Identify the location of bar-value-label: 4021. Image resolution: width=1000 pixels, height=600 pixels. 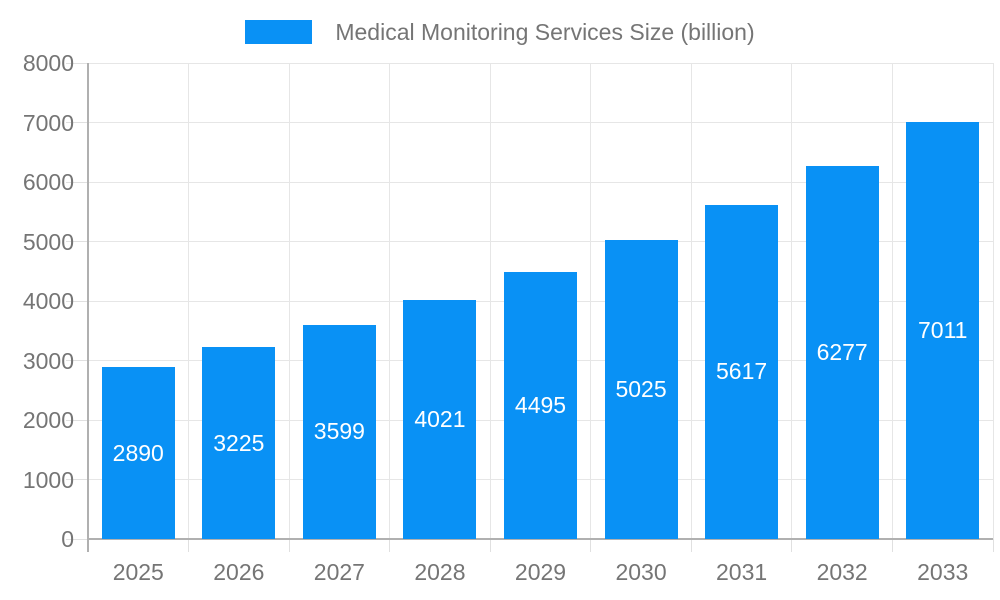
(440, 418).